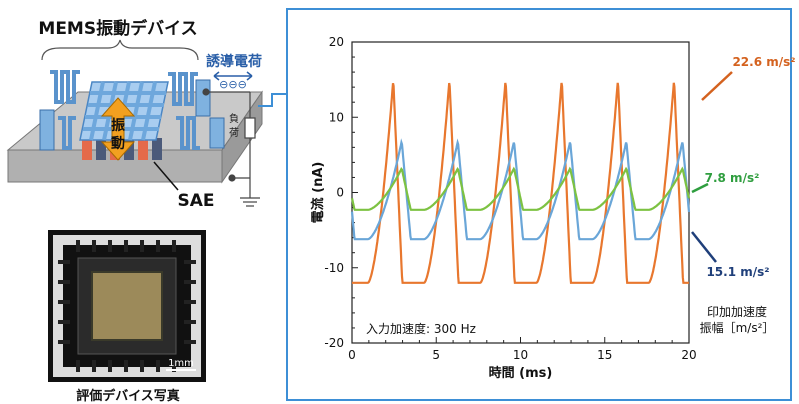  I want to click on device-photo: 1mm, so click(127, 306).